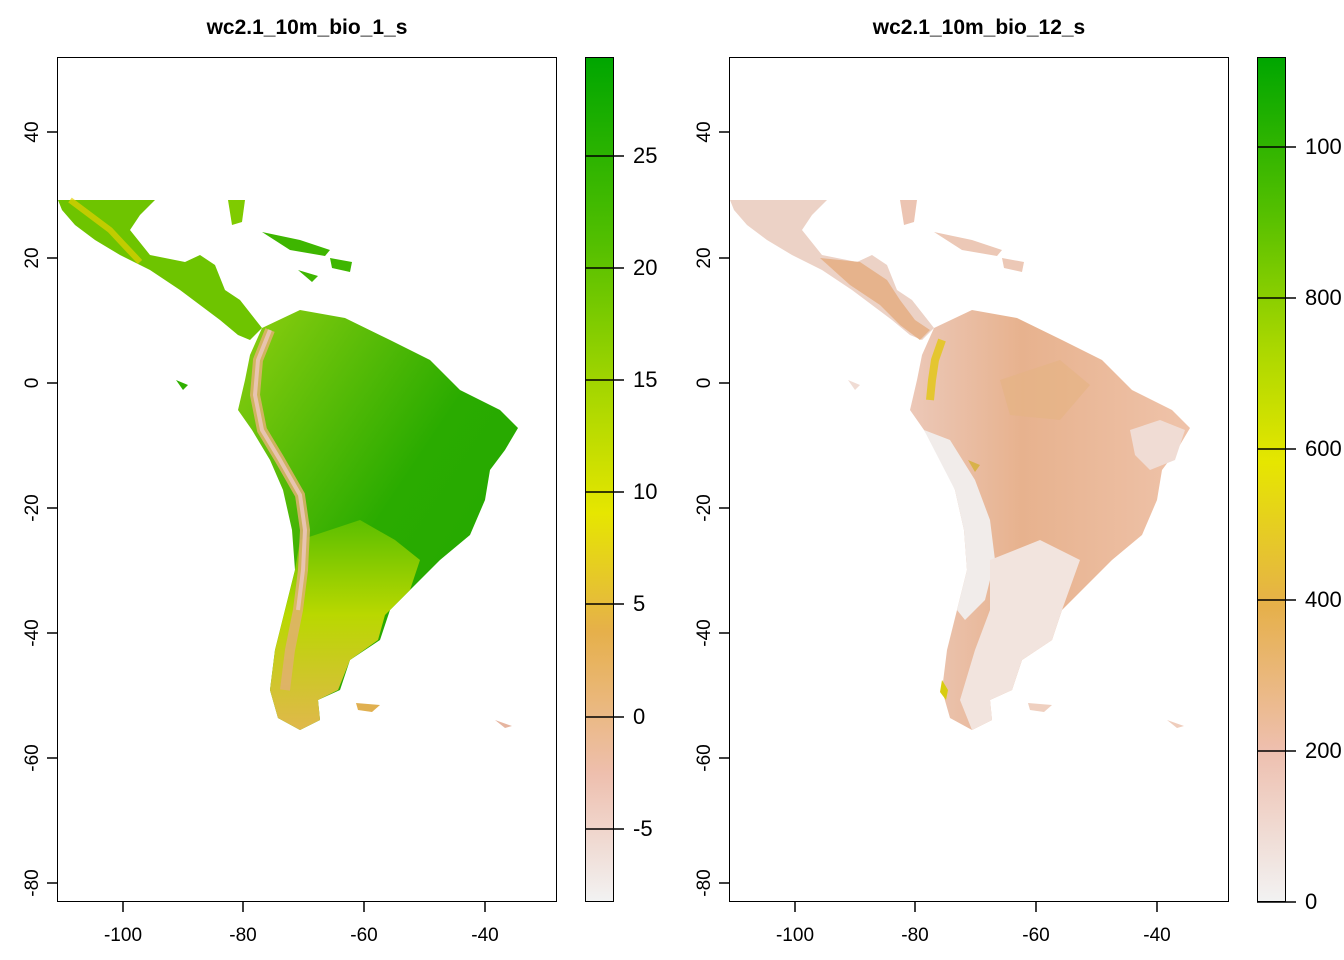 This screenshot has width=1344, height=960. Describe the element at coordinates (1323, 297) in the screenshot. I see `legend-label: 800` at that location.